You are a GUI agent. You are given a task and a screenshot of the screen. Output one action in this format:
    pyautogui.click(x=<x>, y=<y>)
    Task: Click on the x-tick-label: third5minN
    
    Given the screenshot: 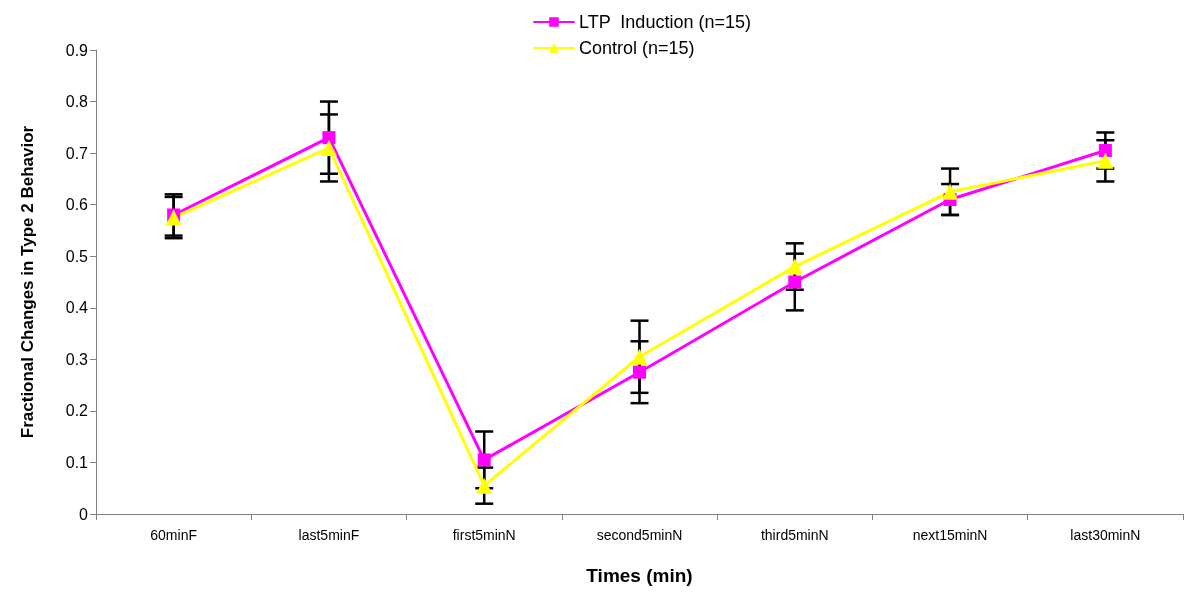 What is the action you would take?
    pyautogui.click(x=794, y=535)
    